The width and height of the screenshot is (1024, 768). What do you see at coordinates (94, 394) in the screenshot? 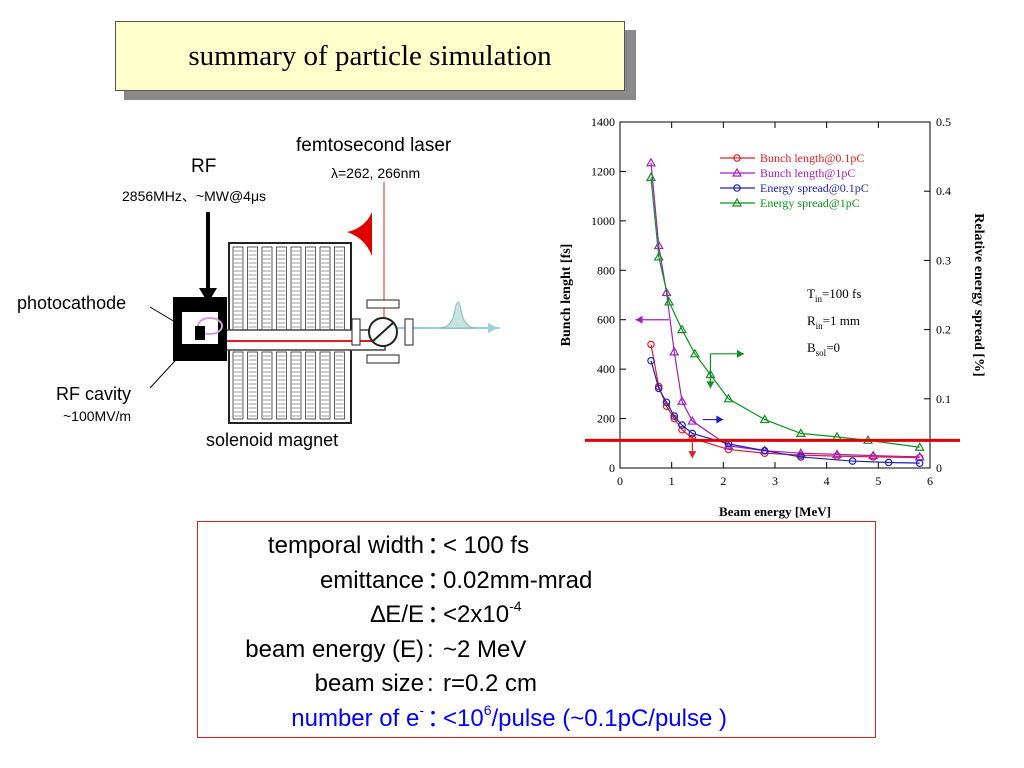
I see `rf-cavity-label: RF cavity` at bounding box center [94, 394].